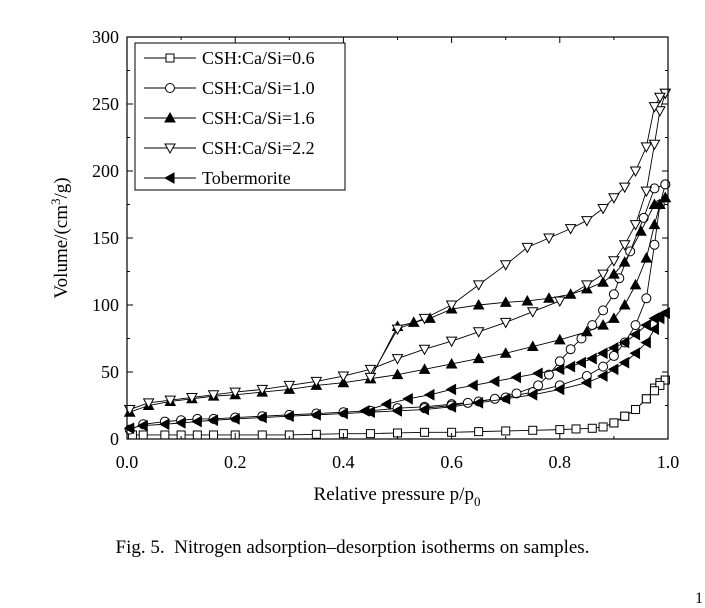  Describe the element at coordinates (235, 462) in the screenshot. I see `x-tick-label: 0.2` at that location.